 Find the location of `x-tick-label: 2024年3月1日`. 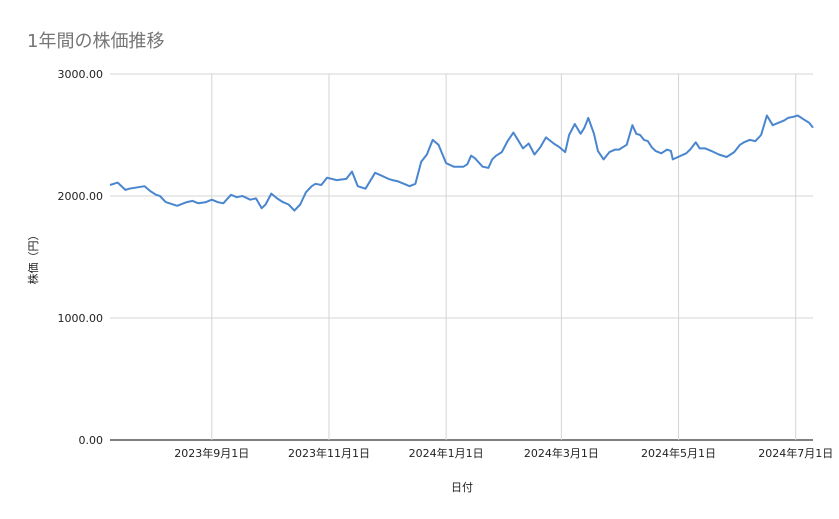

x-tick-label: 2024年3月1日 is located at coordinates (561, 453).